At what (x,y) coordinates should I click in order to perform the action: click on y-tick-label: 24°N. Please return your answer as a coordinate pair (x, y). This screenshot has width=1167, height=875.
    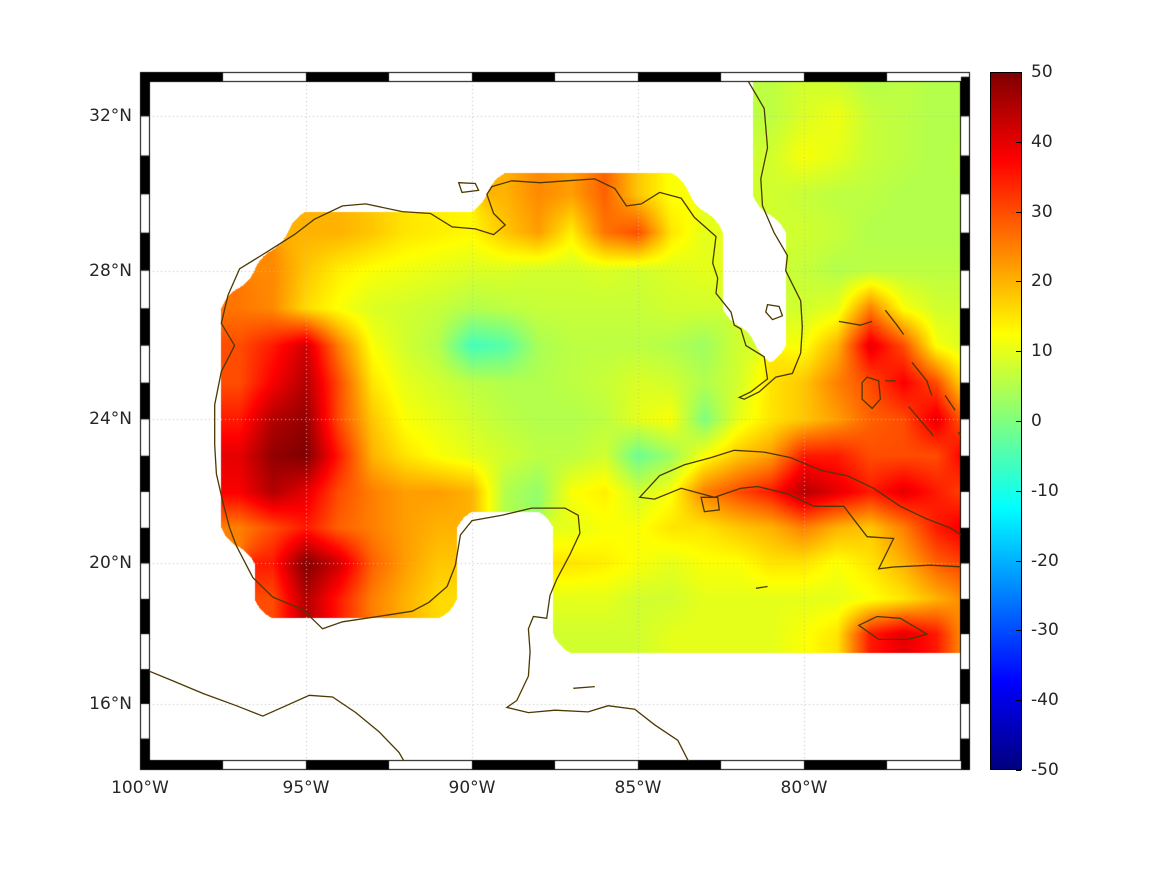
    Looking at the image, I should click on (110, 419).